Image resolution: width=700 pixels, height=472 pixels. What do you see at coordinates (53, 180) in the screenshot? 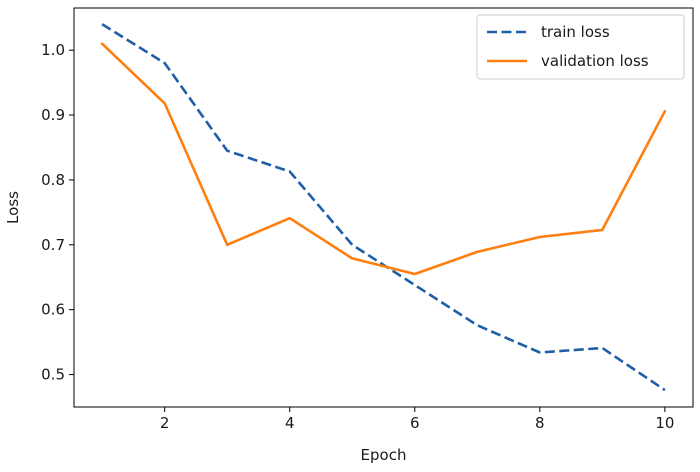
I see `y-tick-label: 0.8` at bounding box center [53, 180].